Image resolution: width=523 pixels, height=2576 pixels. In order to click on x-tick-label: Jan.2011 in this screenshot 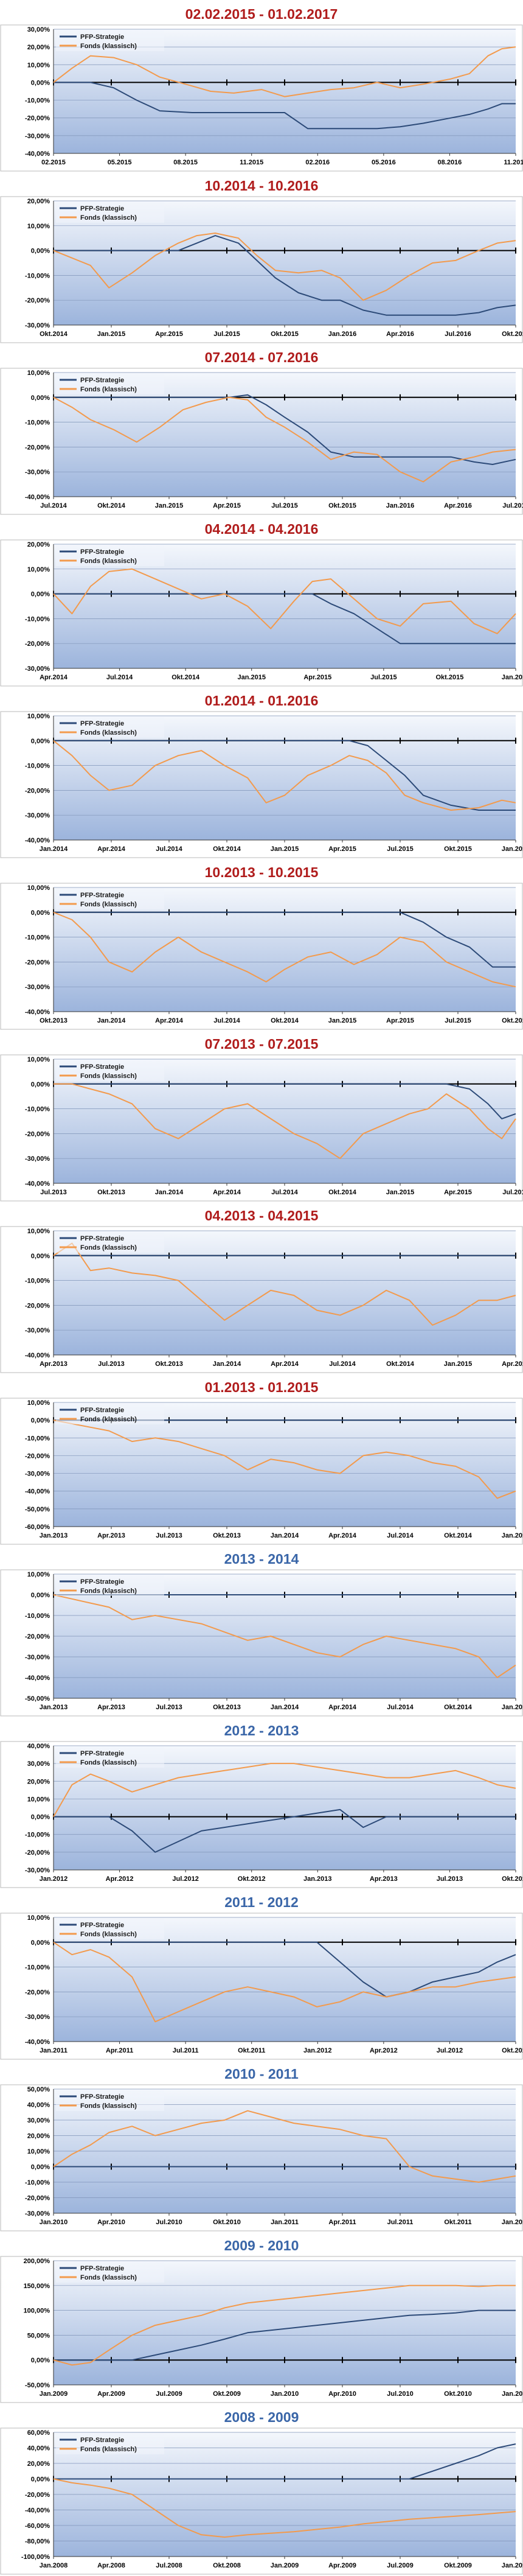, I will do `click(512, 2394)`.